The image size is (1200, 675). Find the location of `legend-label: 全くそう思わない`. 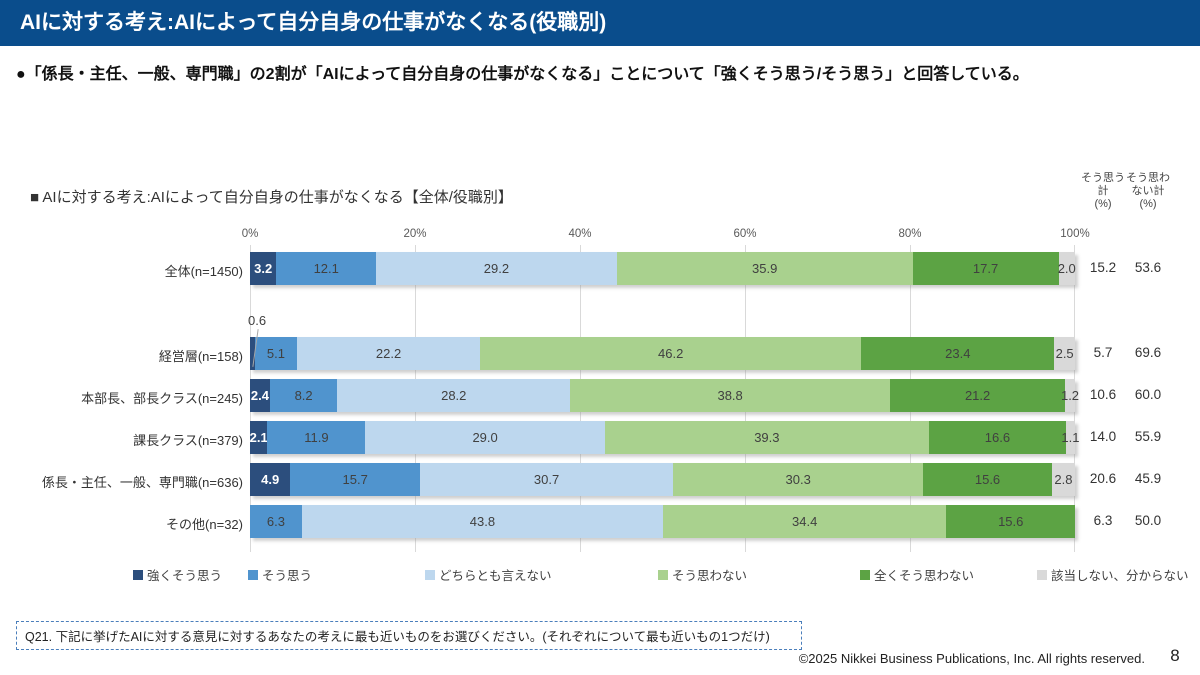

legend-label: 全くそう思わない is located at coordinates (924, 576).